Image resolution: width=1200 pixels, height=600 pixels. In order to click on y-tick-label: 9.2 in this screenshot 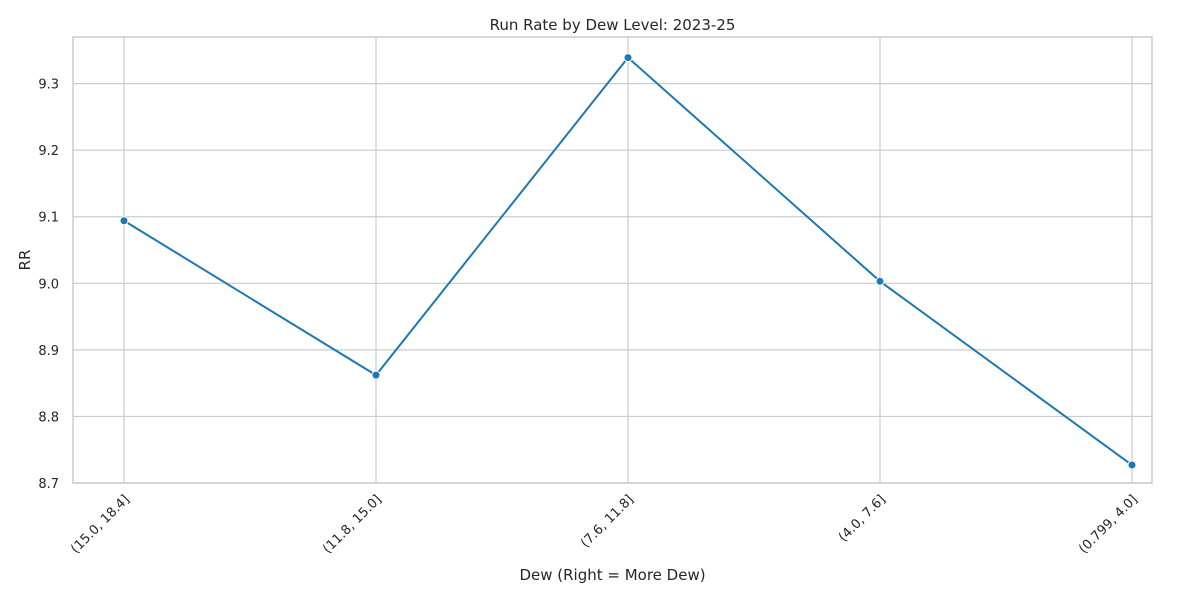, I will do `click(48, 151)`.